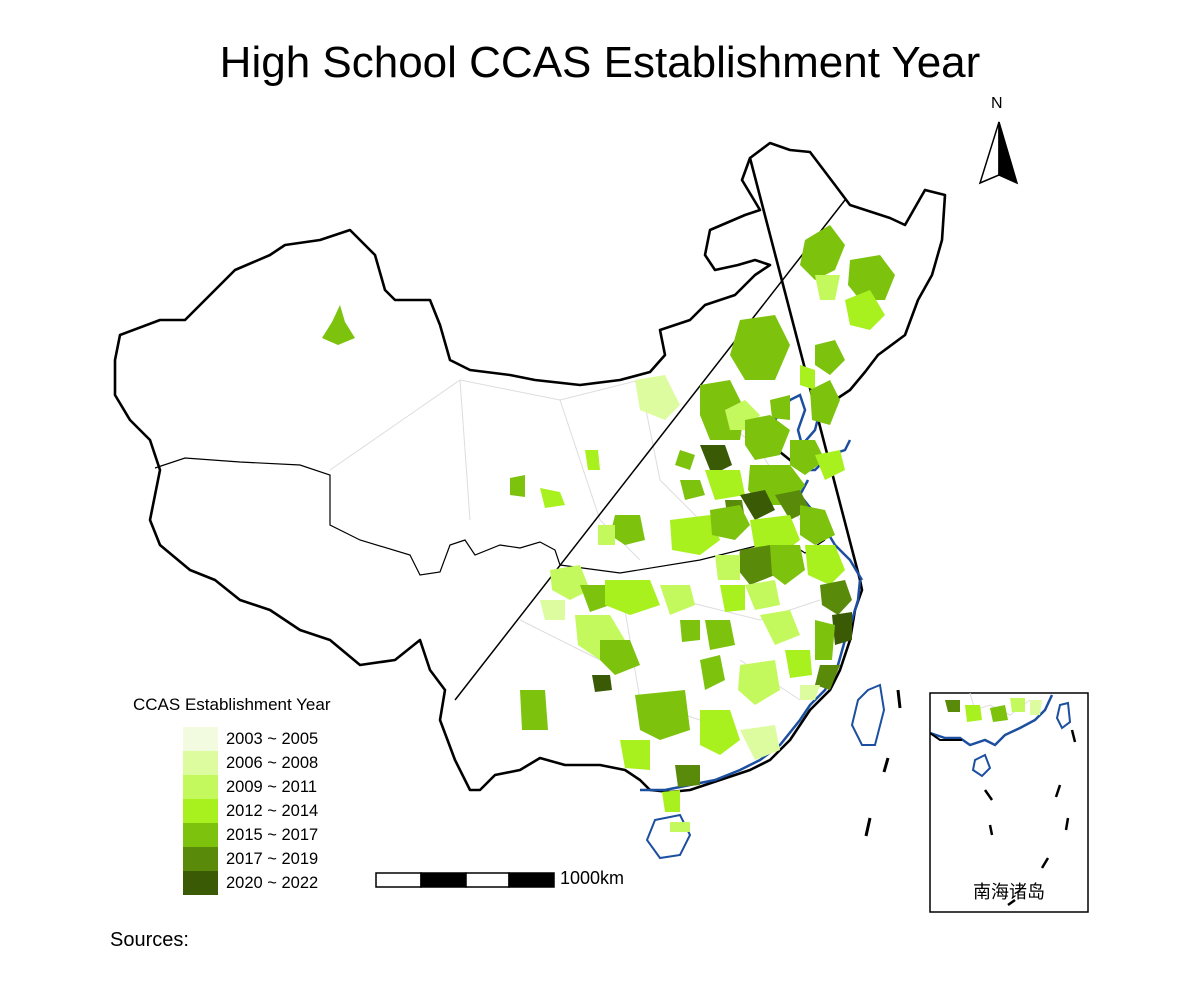  What do you see at coordinates (1009, 802) in the screenshot?
I see `inset-map` at bounding box center [1009, 802].